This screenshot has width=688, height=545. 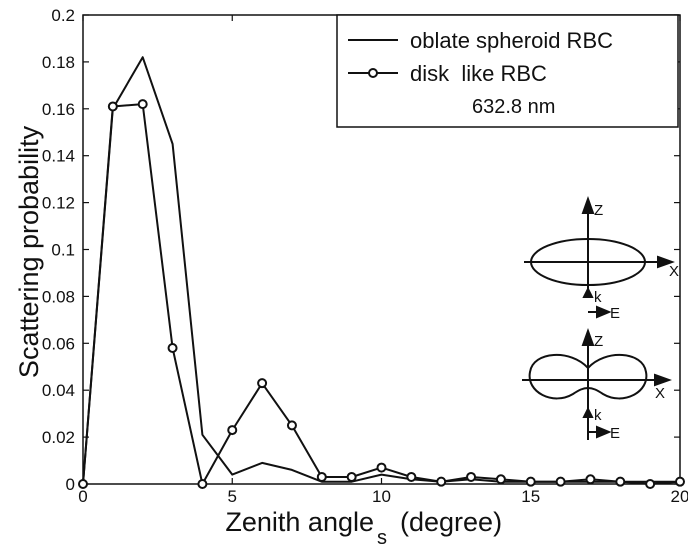 I want to click on inset1-e-label: E, so click(x=615, y=313).